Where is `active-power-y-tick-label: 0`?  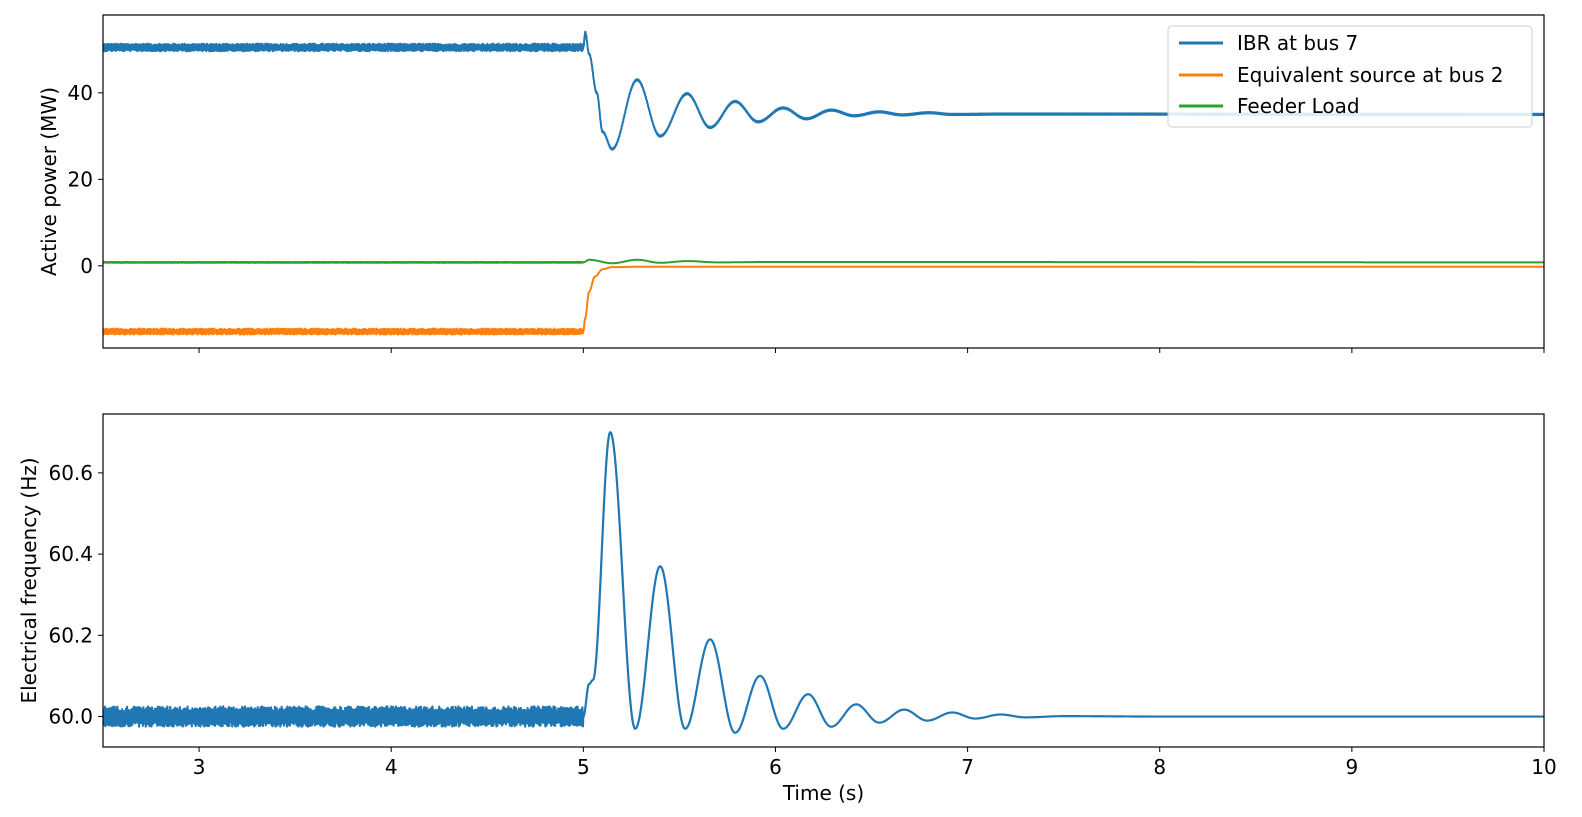
active-power-y-tick-label: 0 is located at coordinates (86, 266).